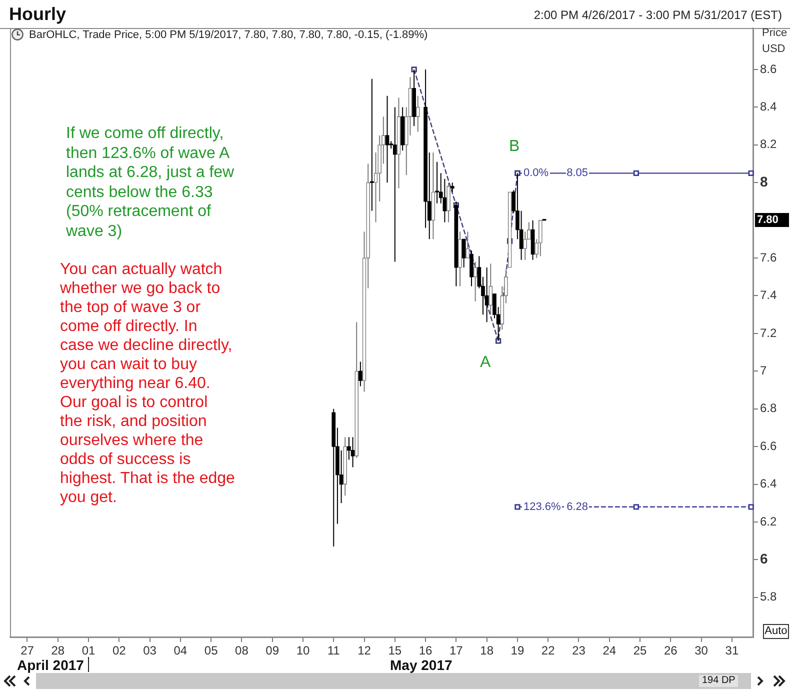  What do you see at coordinates (303, 651) in the screenshot?
I see `x-tick-label: 10` at bounding box center [303, 651].